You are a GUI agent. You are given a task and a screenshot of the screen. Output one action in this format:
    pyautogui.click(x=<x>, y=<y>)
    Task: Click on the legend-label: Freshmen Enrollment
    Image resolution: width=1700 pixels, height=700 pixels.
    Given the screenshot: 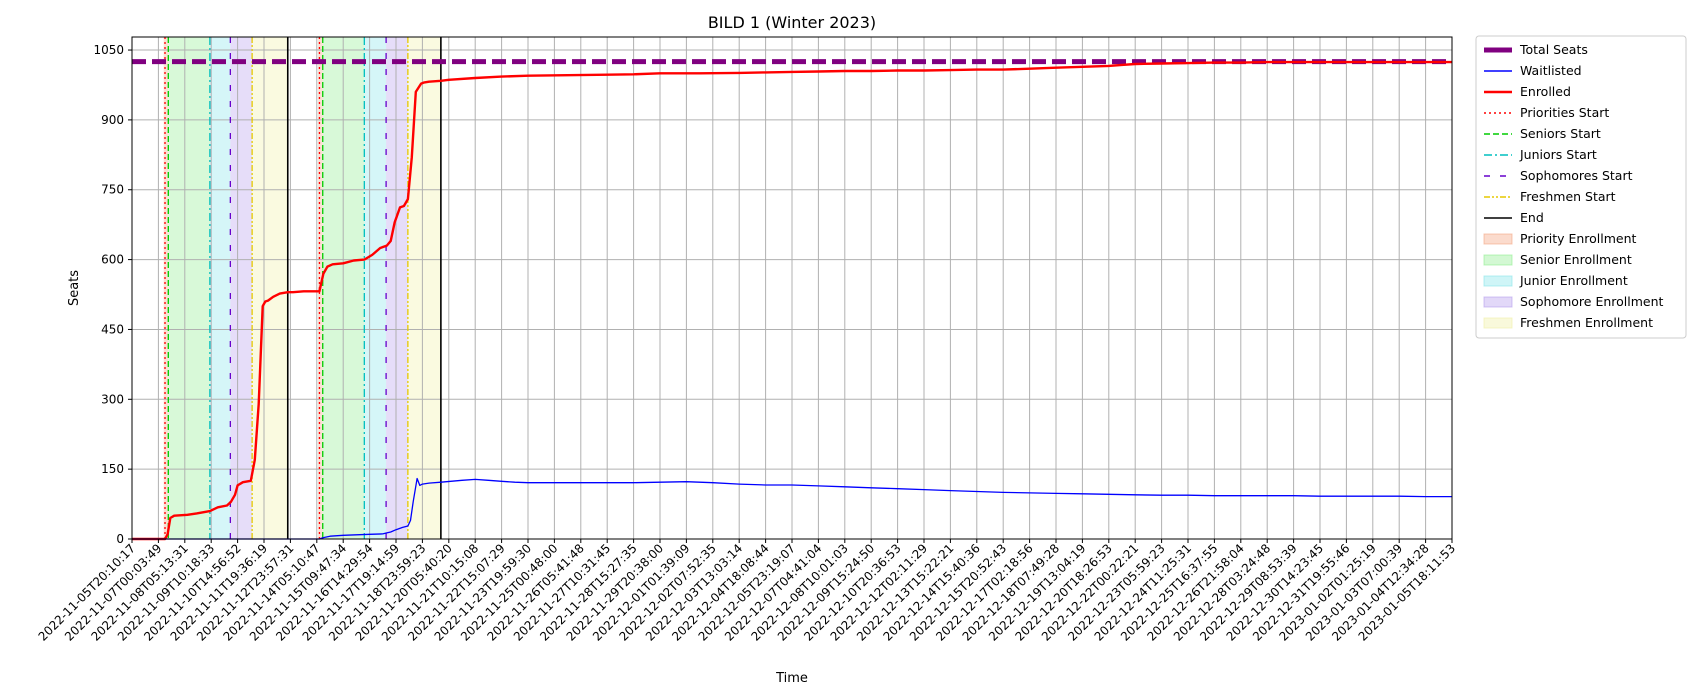 What is the action you would take?
    pyautogui.click(x=1586, y=322)
    